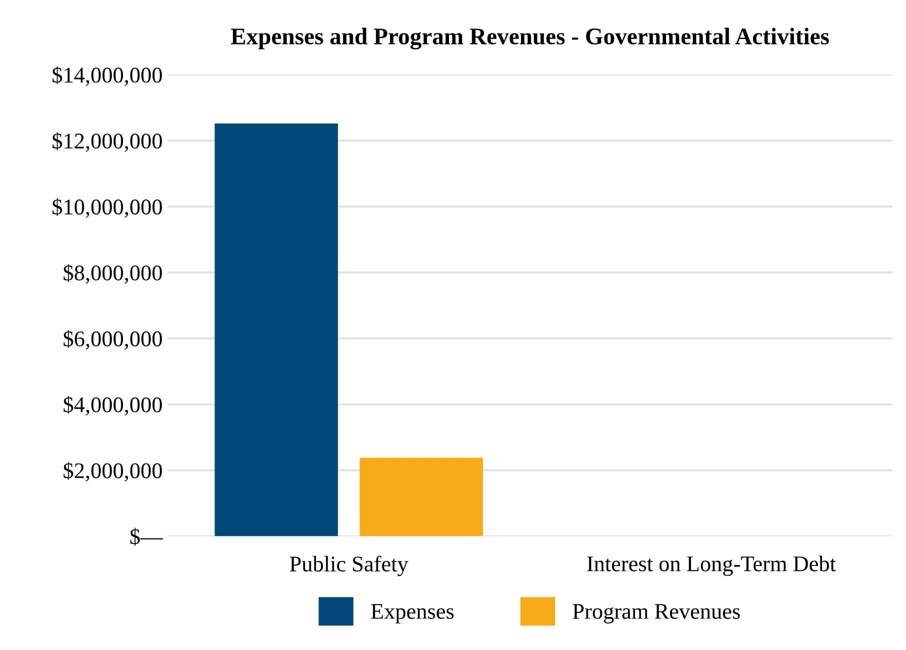 The width and height of the screenshot is (906, 650). I want to click on x-tick-label: Public Safety, so click(349, 566).